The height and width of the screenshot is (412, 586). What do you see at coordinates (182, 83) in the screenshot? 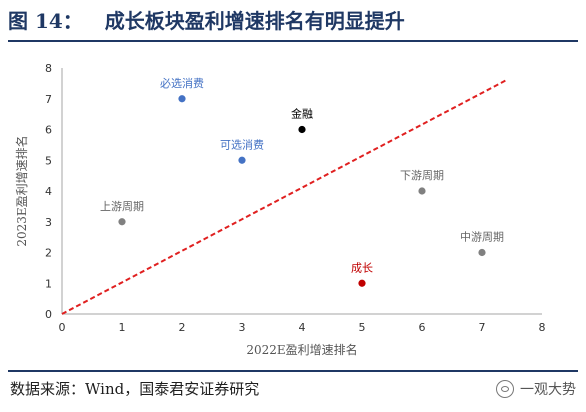
I see `data-point-label: 必选消费` at bounding box center [182, 83].